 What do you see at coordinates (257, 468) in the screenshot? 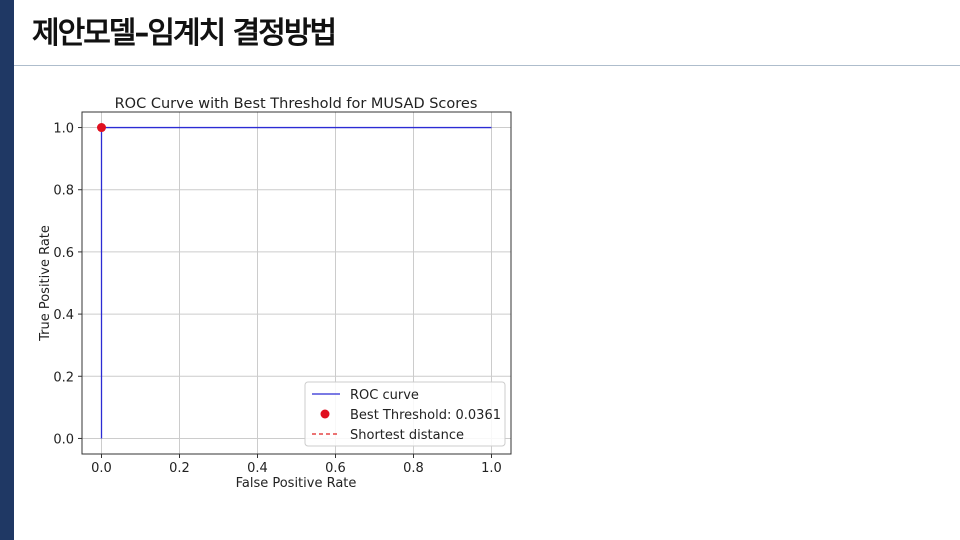
I see `x-tick-label: 0.4` at bounding box center [257, 468].